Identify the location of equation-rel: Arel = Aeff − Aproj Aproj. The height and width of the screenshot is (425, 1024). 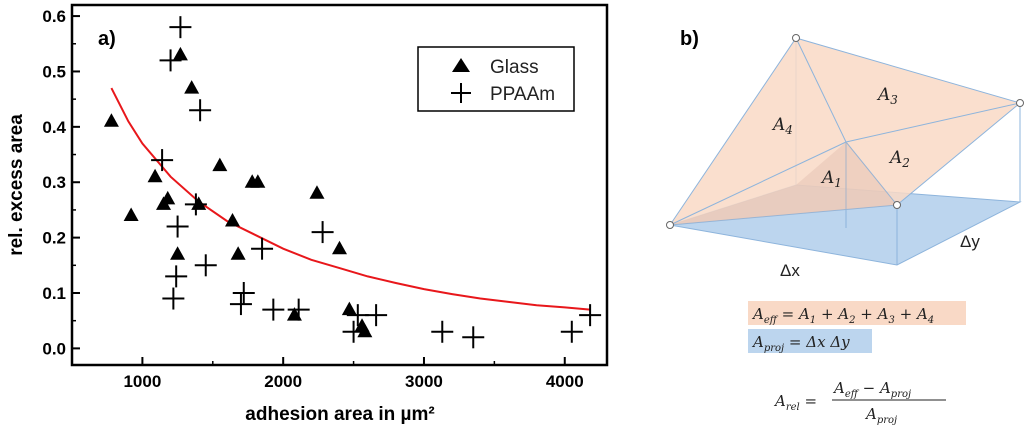
(859, 402).